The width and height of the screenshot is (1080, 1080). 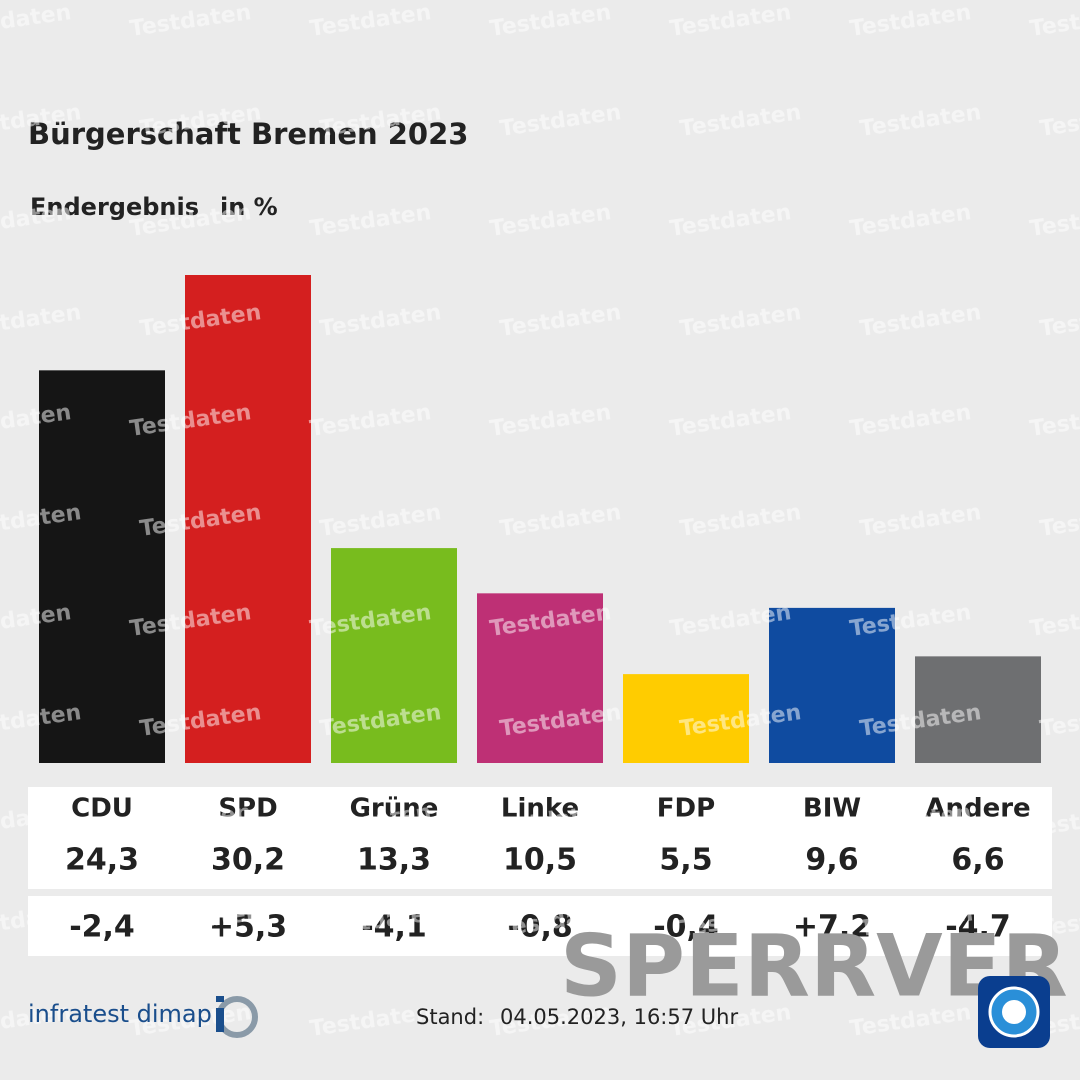 I want to click on category-label: Linke, so click(x=540, y=809).